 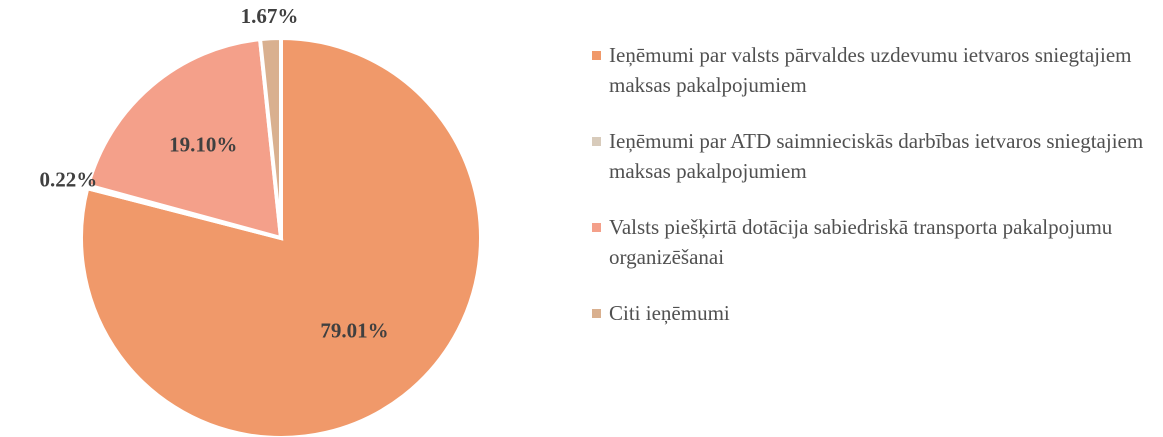 I want to click on data-label: 1.67%, so click(x=270, y=16).